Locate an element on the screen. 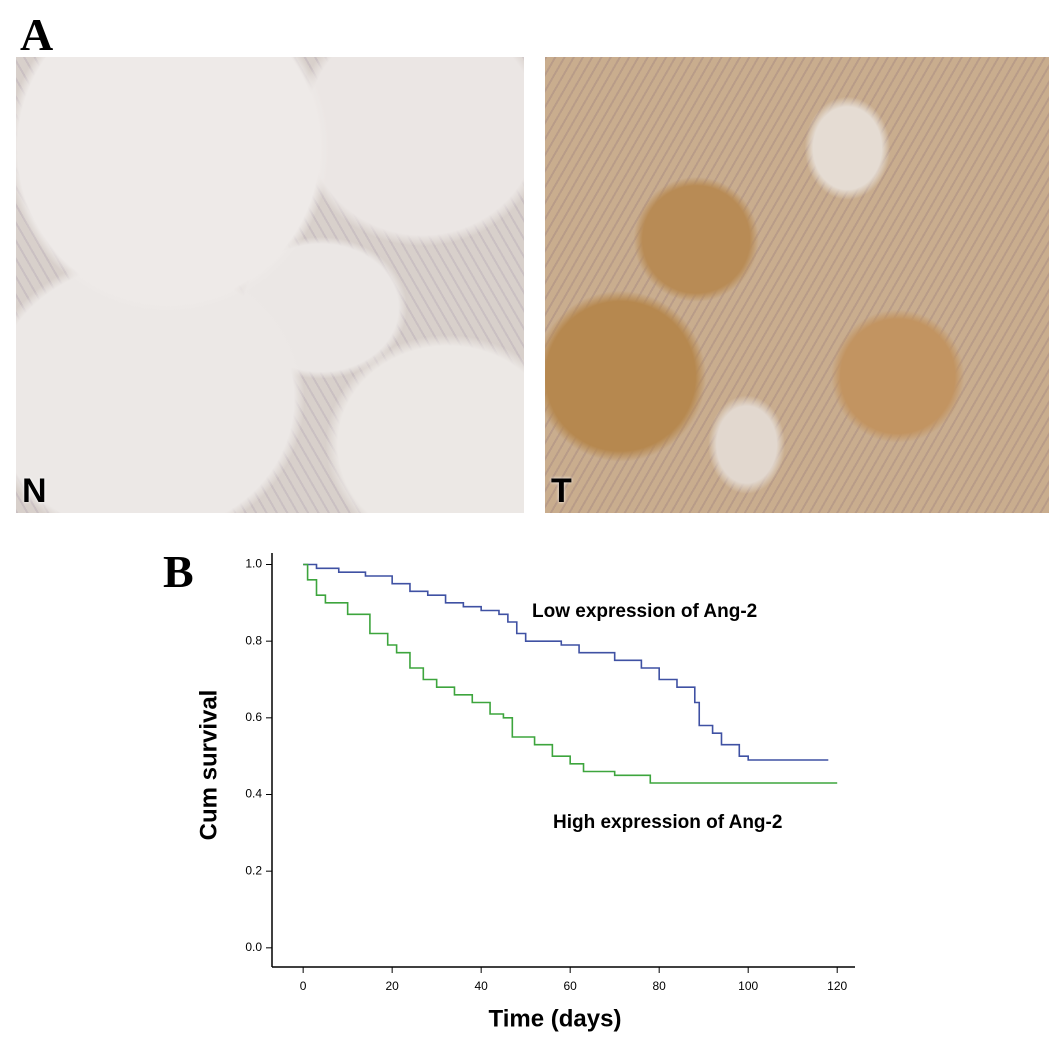  annotation: Low expression of Ang-2 is located at coordinates (644, 611).